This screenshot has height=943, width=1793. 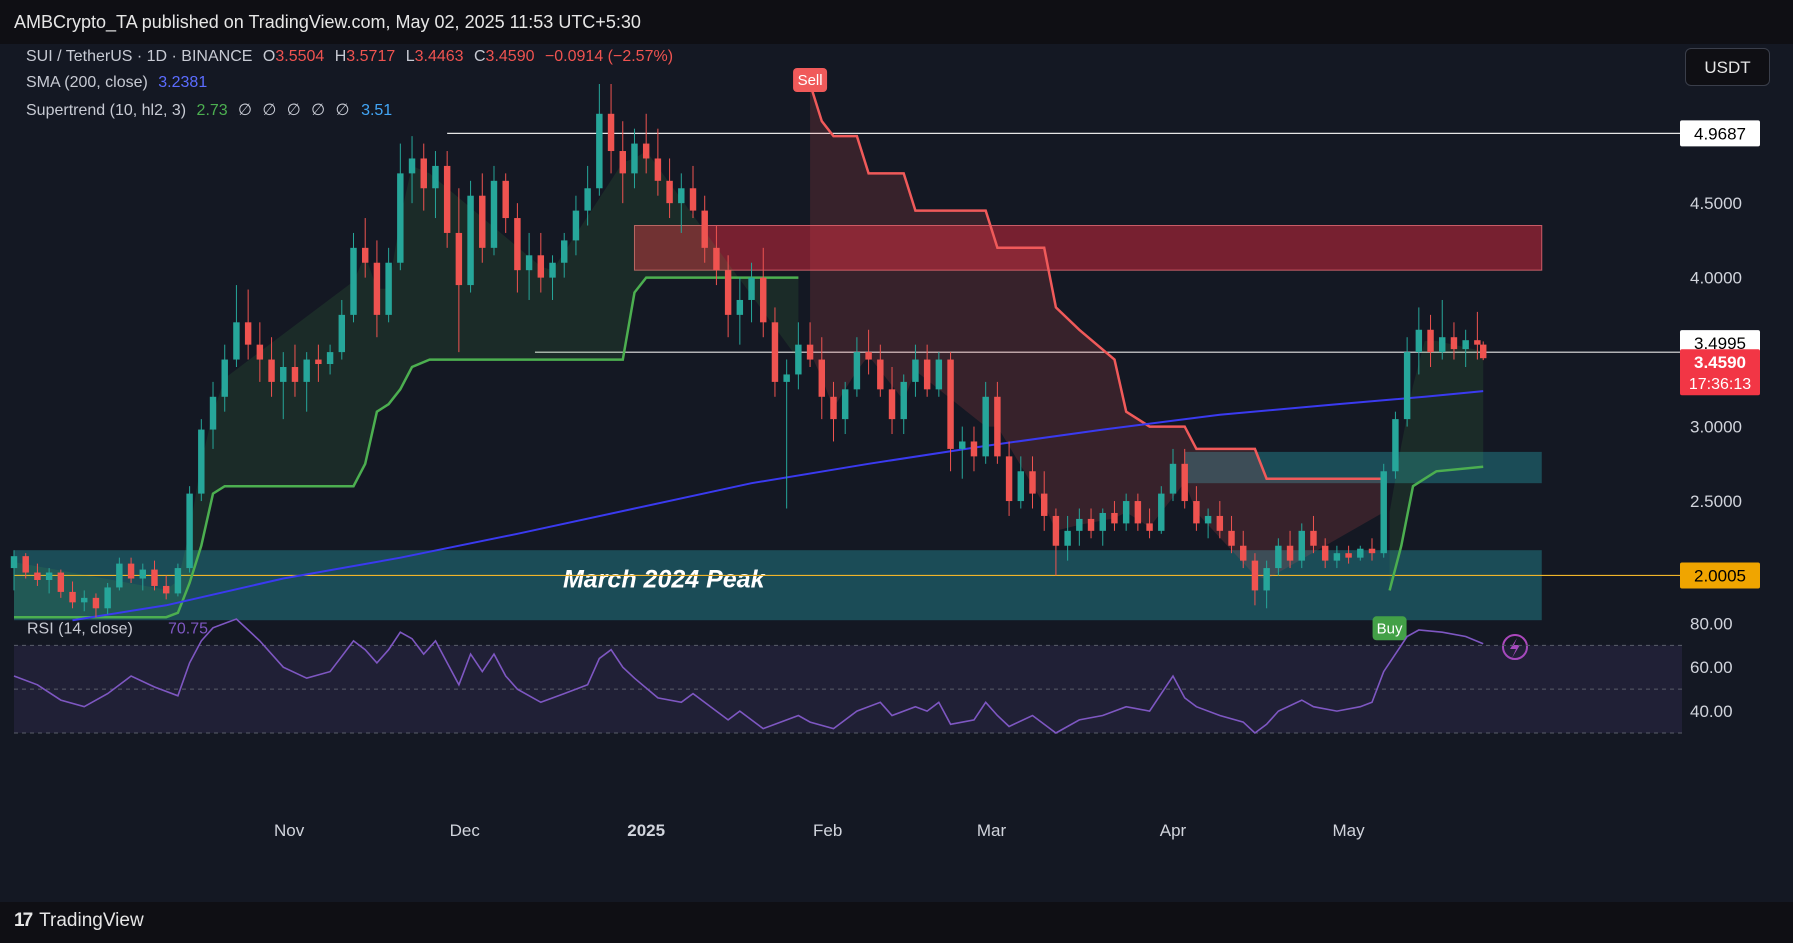 What do you see at coordinates (810, 80) in the screenshot?
I see `sell-signal-badge` at bounding box center [810, 80].